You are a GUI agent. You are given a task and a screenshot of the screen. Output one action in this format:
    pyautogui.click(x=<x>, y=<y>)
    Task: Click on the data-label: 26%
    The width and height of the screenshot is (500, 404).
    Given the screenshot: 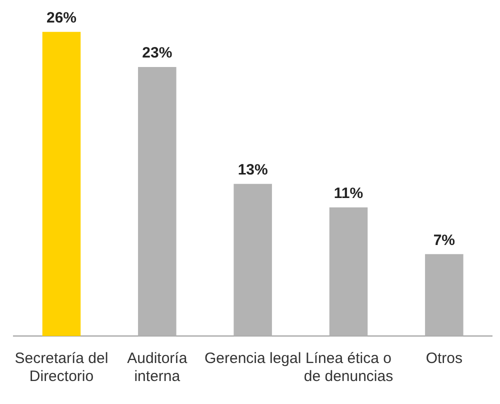 What is the action you would take?
    pyautogui.click(x=61, y=17)
    